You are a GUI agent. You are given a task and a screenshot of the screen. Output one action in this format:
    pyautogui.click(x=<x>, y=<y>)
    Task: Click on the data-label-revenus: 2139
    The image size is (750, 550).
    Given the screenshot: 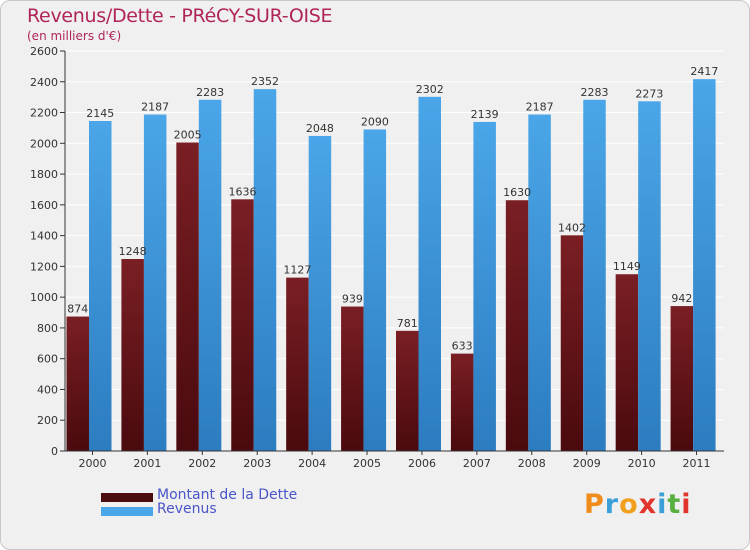 What is the action you would take?
    pyautogui.click(x=485, y=114)
    